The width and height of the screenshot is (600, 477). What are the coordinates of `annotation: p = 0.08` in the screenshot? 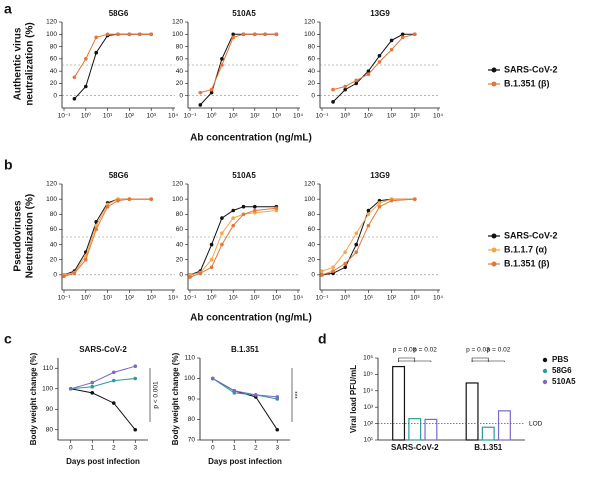 It's located at (405, 350).